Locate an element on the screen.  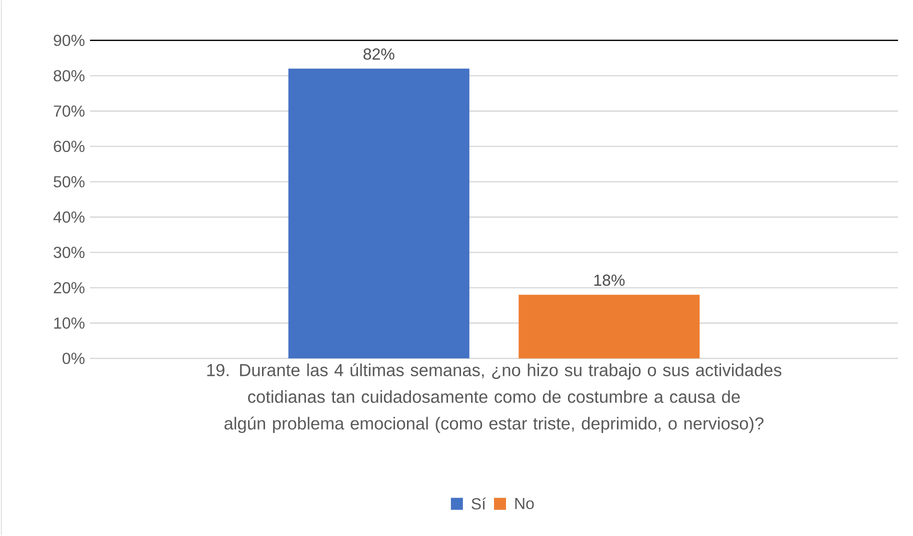
y-tick-label: 80% is located at coordinates (69, 76).